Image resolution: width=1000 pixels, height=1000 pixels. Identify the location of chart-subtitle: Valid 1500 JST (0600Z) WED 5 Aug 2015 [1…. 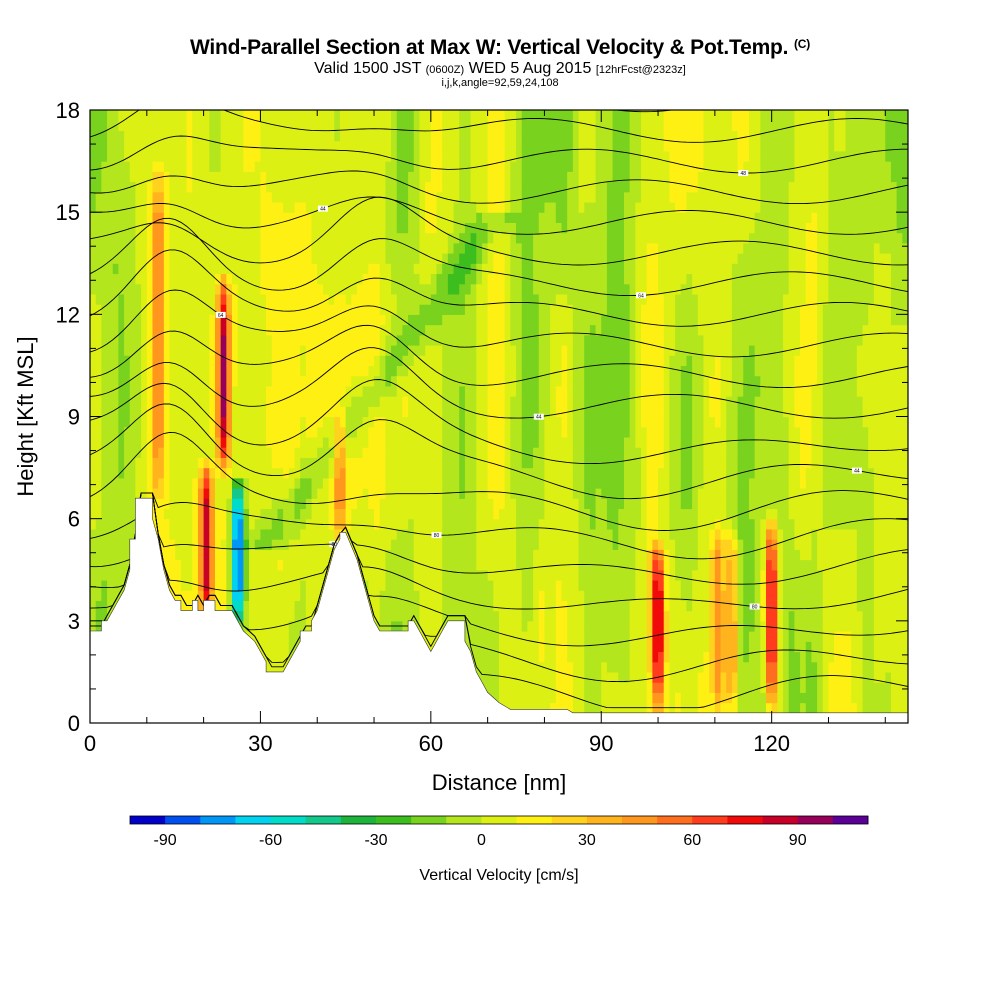
(500, 69).